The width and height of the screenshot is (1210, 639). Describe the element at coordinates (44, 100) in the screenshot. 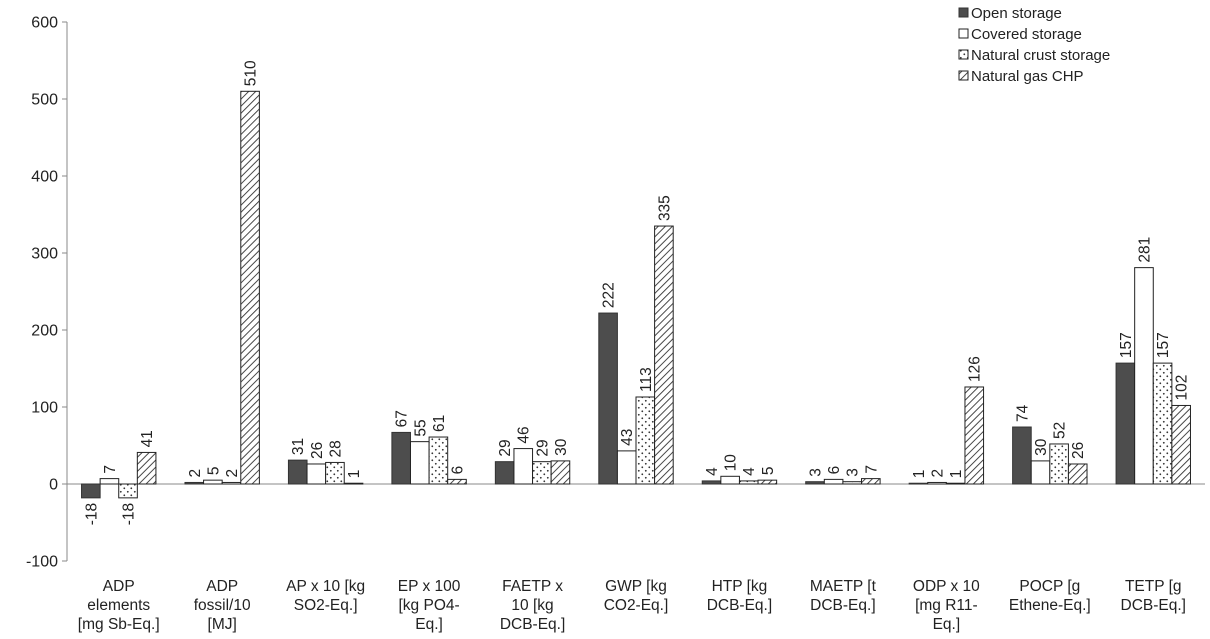

I see `y-tick-label: 500` at that location.